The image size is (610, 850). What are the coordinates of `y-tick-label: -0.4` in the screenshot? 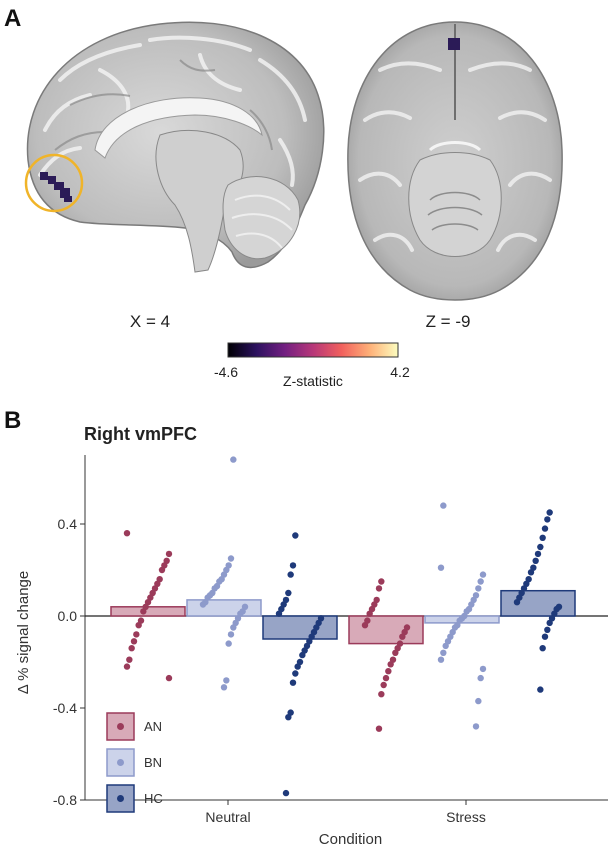 It's located at (65, 708).